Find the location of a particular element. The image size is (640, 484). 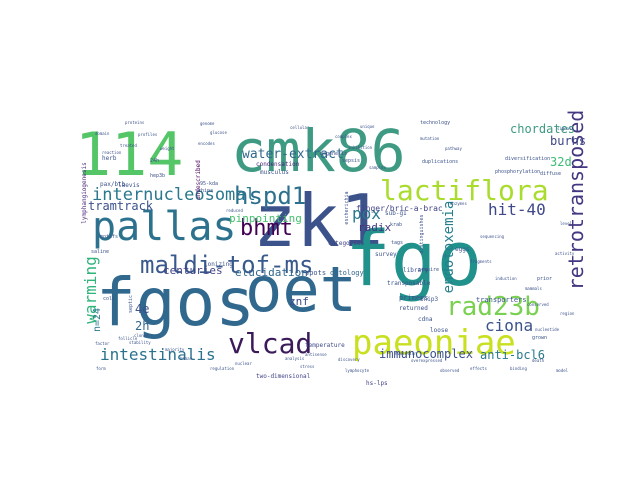

word-n-24: n=24 is located at coordinates (97, 320).